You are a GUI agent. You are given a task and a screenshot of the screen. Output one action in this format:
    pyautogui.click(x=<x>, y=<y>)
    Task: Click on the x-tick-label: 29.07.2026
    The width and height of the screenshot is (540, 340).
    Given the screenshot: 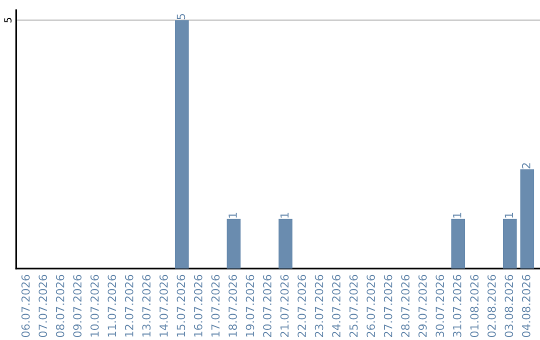 What is the action you would take?
    pyautogui.click(x=422, y=305)
    